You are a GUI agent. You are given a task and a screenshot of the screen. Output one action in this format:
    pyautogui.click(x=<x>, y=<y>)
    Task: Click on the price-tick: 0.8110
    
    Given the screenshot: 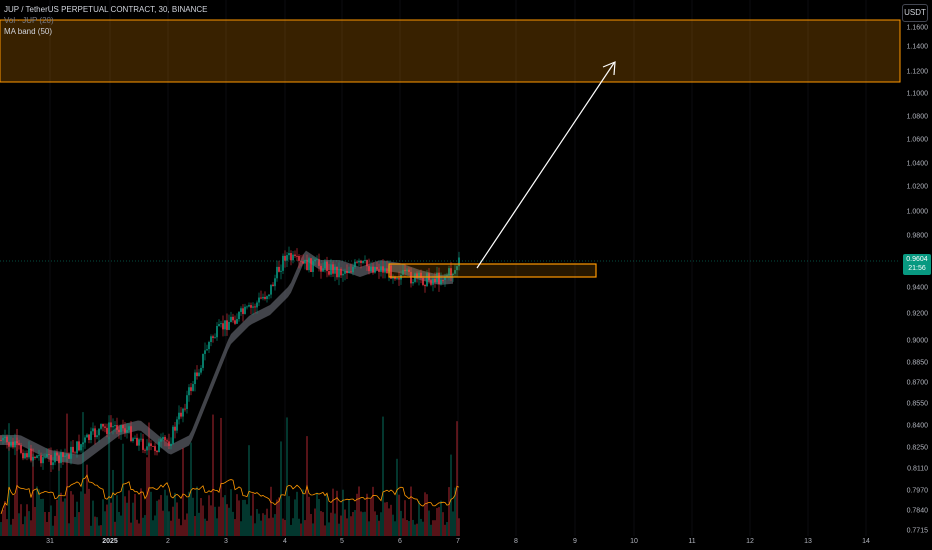 What is the action you would take?
    pyautogui.click(x=917, y=469)
    